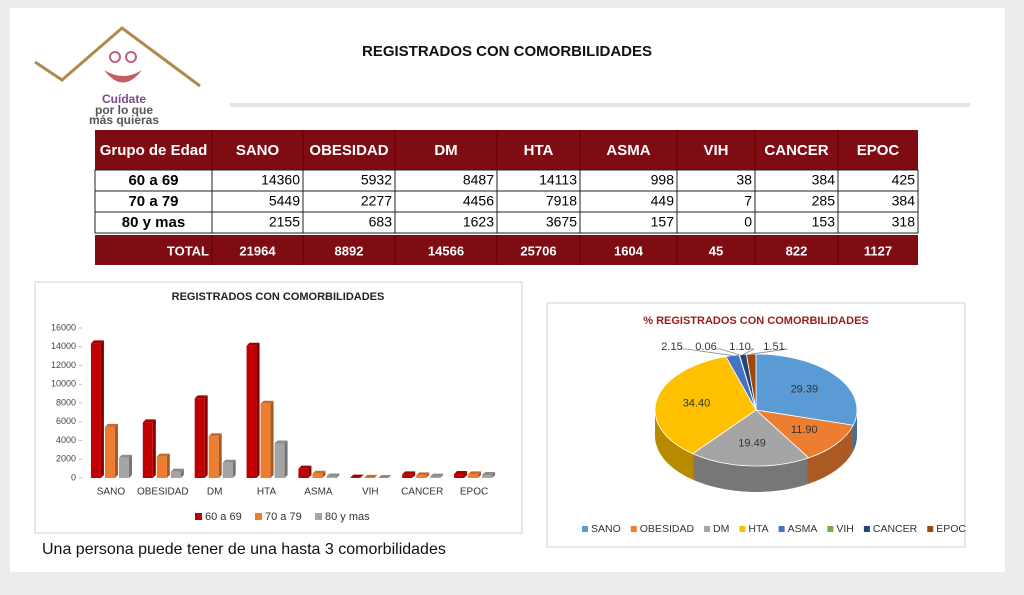 This screenshot has height=595, width=1024. What do you see at coordinates (283, 517) in the screenshot?
I see `legend-label: 70 a 79` at bounding box center [283, 517].